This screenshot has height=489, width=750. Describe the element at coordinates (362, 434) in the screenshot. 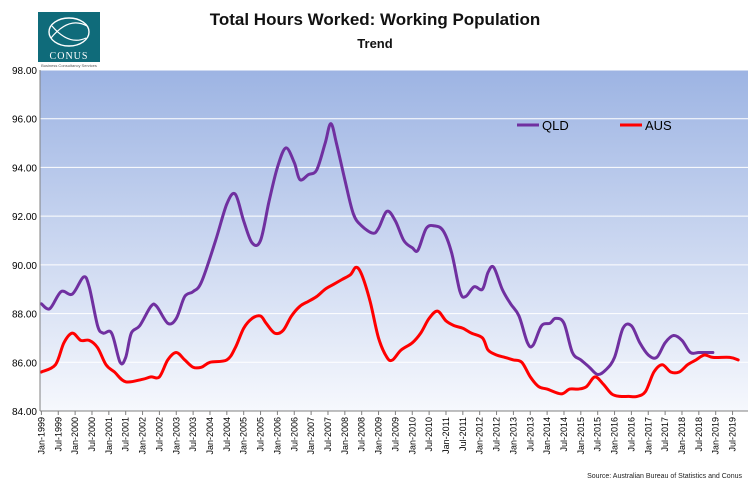

I see `x-tick-label: Jul-2008` at that location.